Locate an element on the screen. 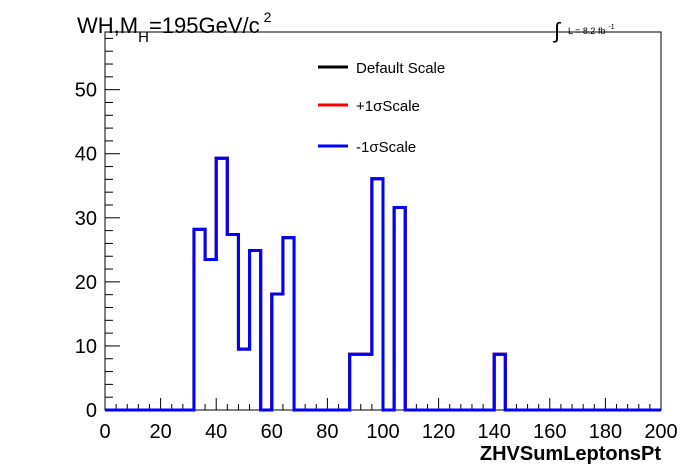 This screenshot has width=696, height=472. y-tick-label: 40 is located at coordinates (86, 155).